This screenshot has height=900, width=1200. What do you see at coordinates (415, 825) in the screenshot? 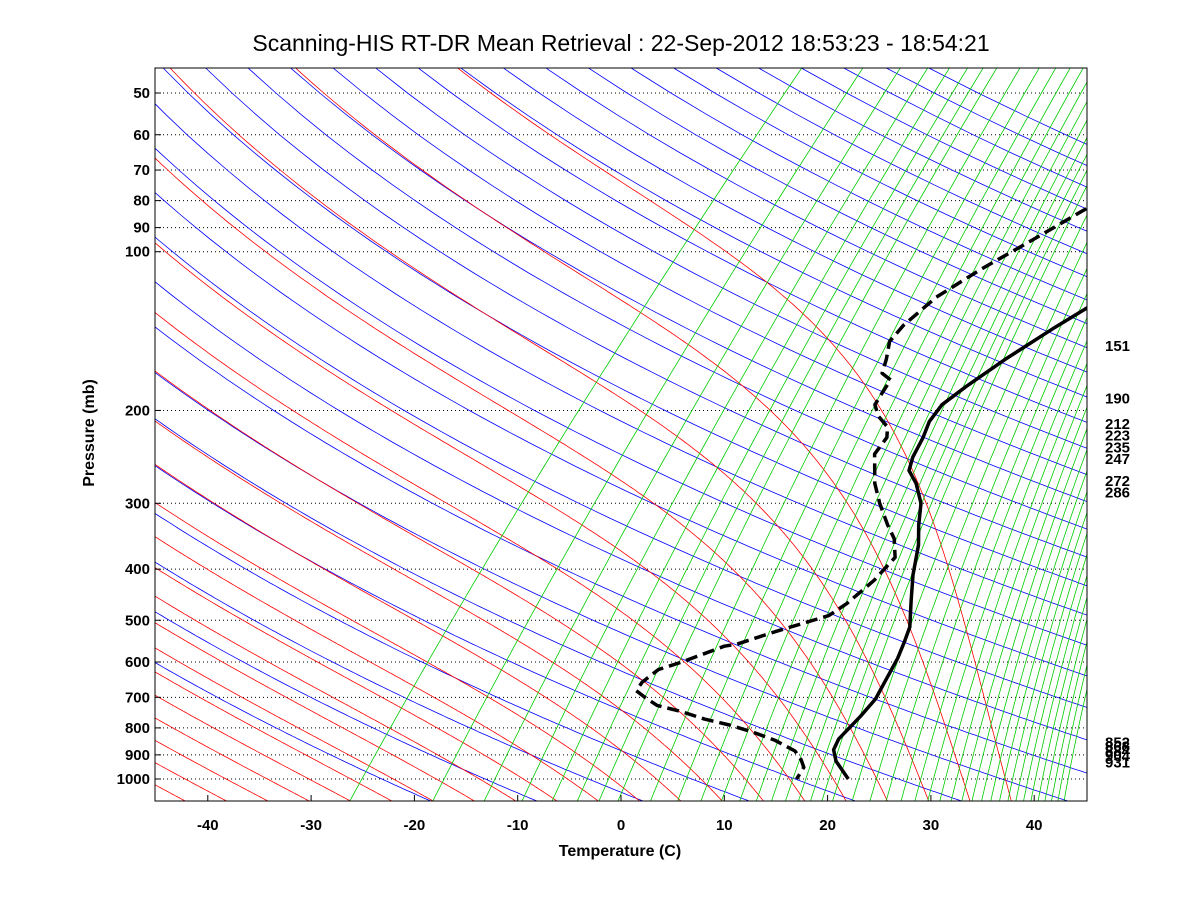
I see `x-tick-label--20: -20` at bounding box center [415, 825].